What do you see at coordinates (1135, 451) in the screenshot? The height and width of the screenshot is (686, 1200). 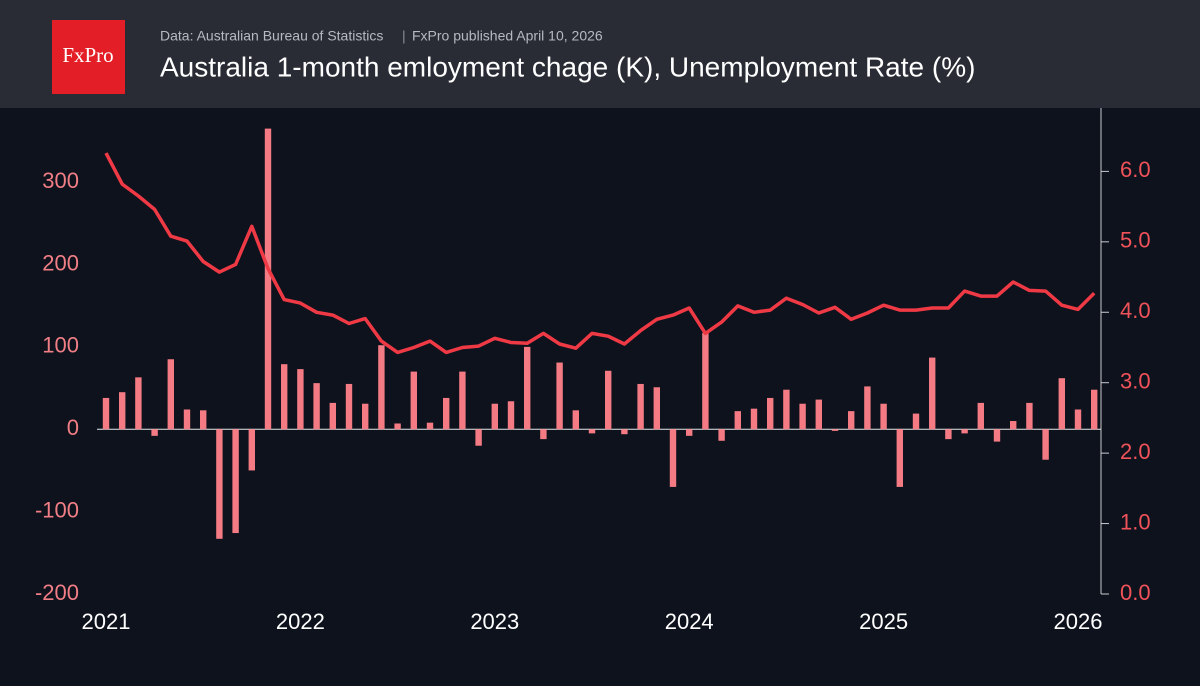 I see `y2-tick-label: 2.0` at bounding box center [1135, 451].